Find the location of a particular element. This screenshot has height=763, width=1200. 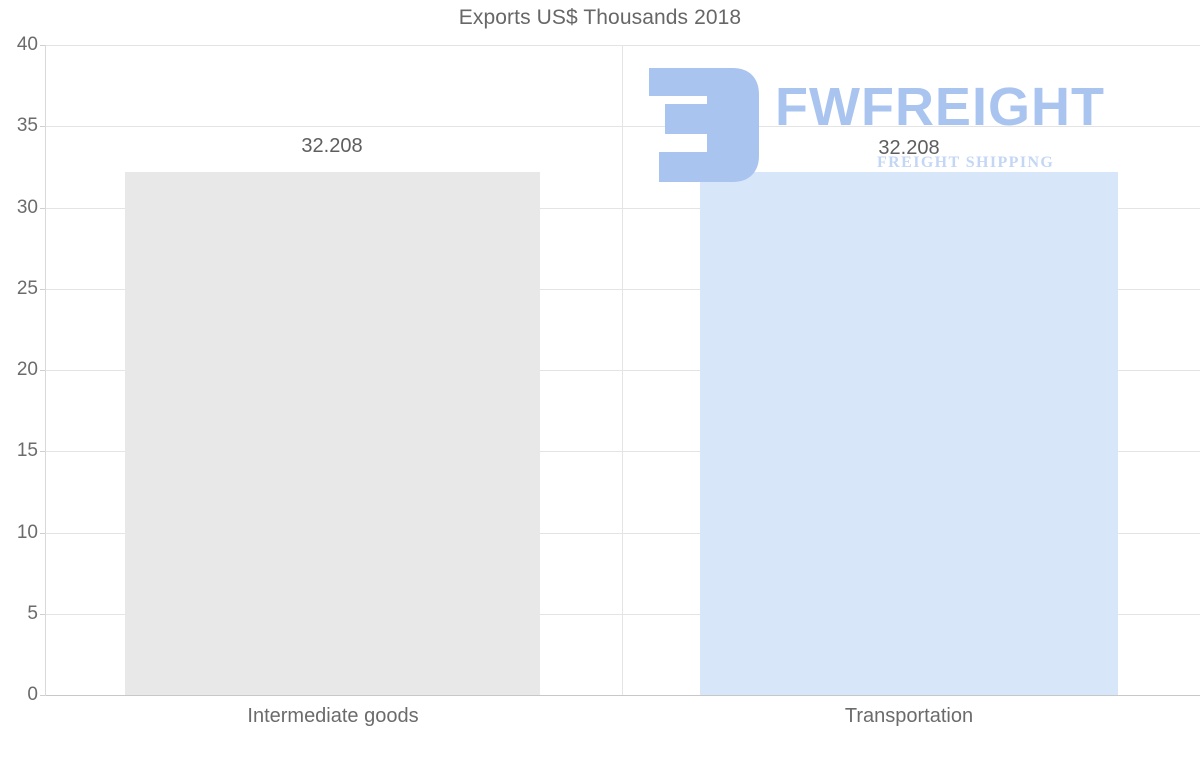

y-tick-label: 5 is located at coordinates (32, 613).